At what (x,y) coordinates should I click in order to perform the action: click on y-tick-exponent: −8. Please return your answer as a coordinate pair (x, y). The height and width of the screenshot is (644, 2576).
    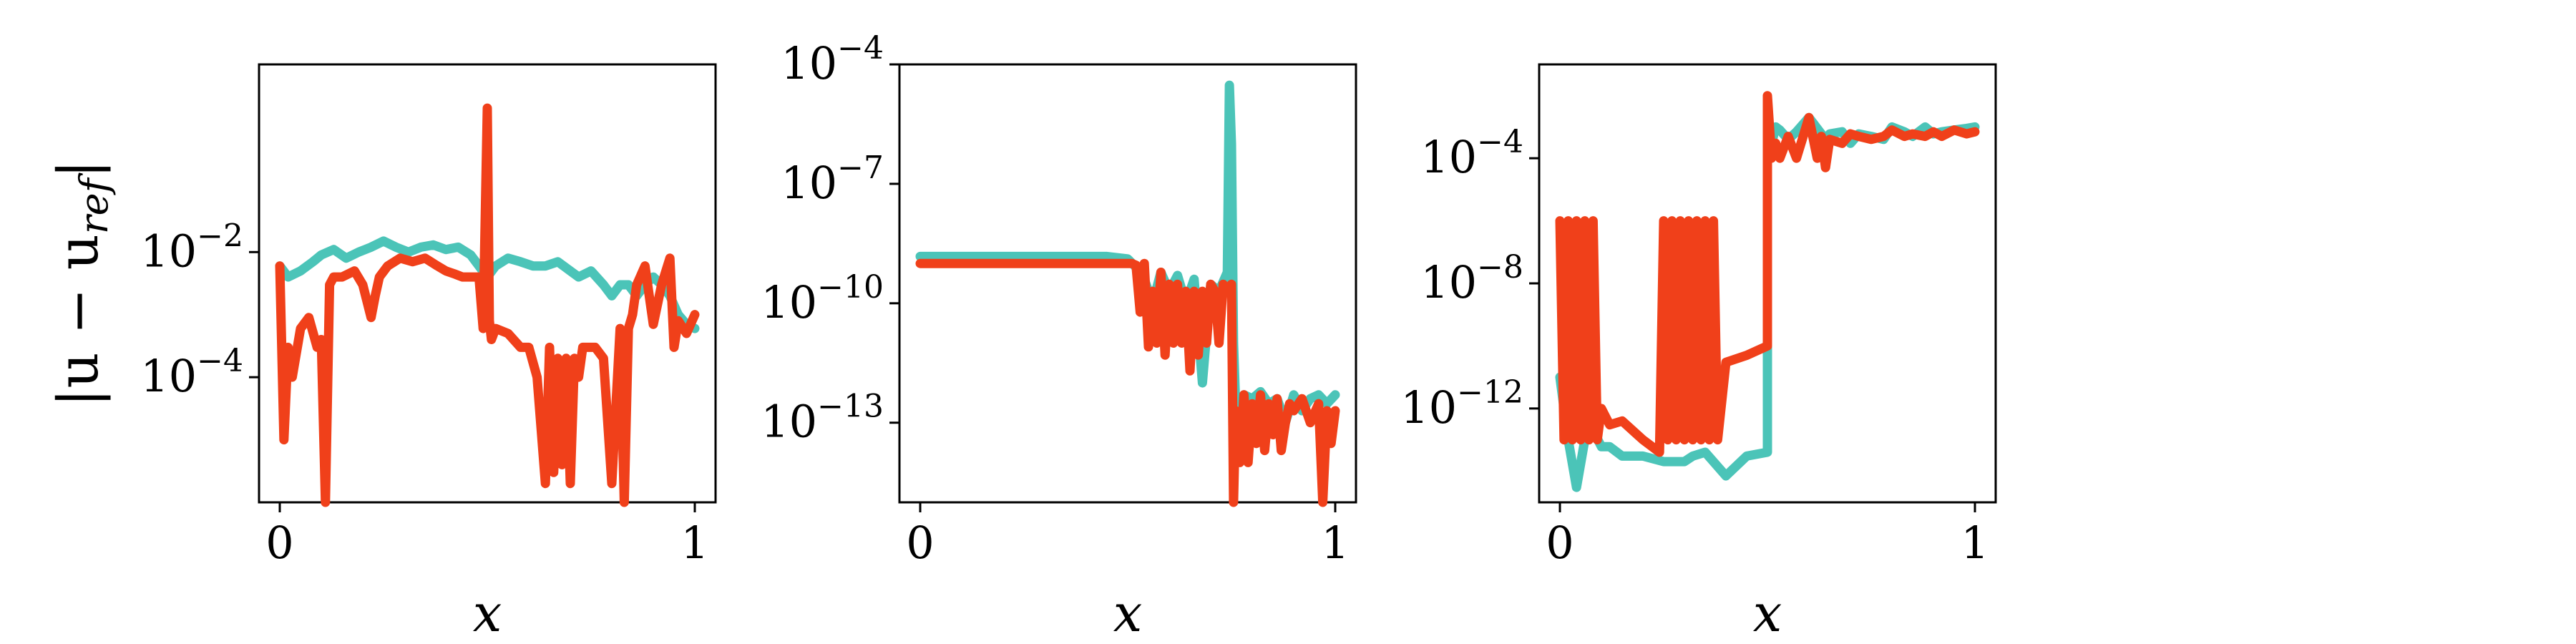
    Looking at the image, I should click on (1500, 267).